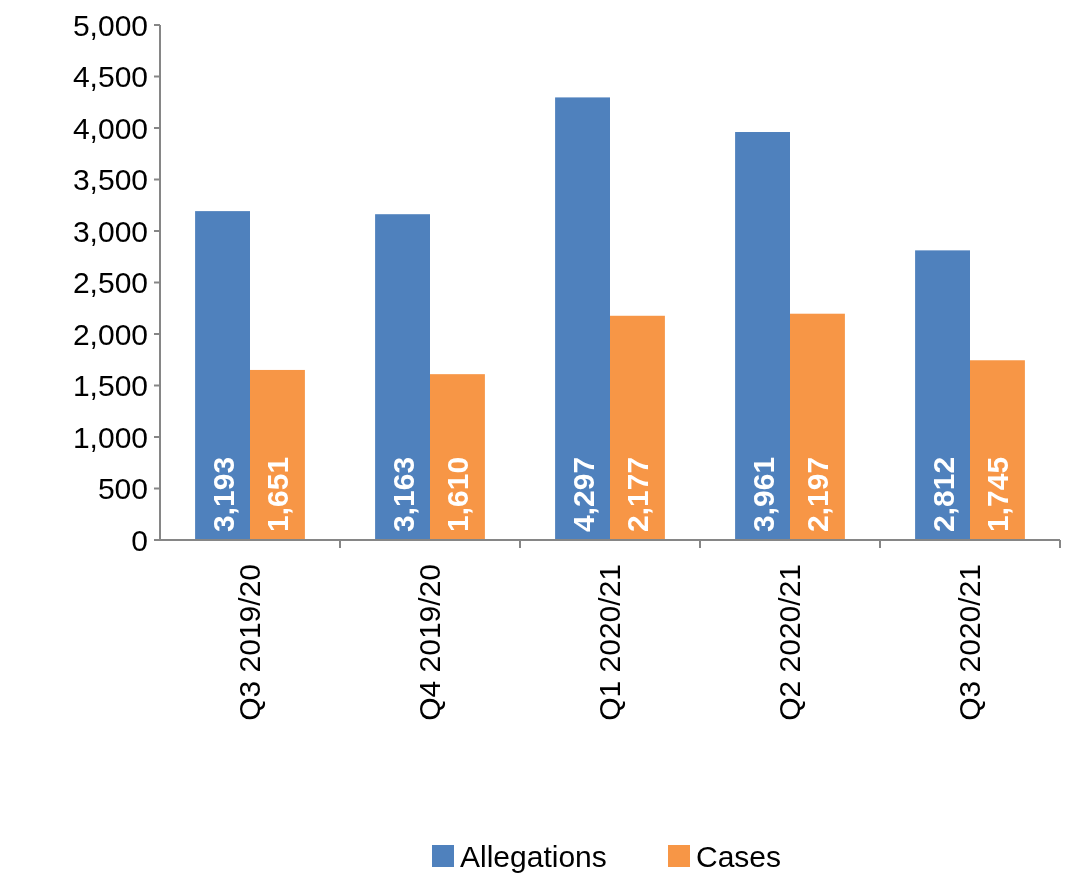  I want to click on x-tick-label: Q3 2020/21, so click(969, 642).